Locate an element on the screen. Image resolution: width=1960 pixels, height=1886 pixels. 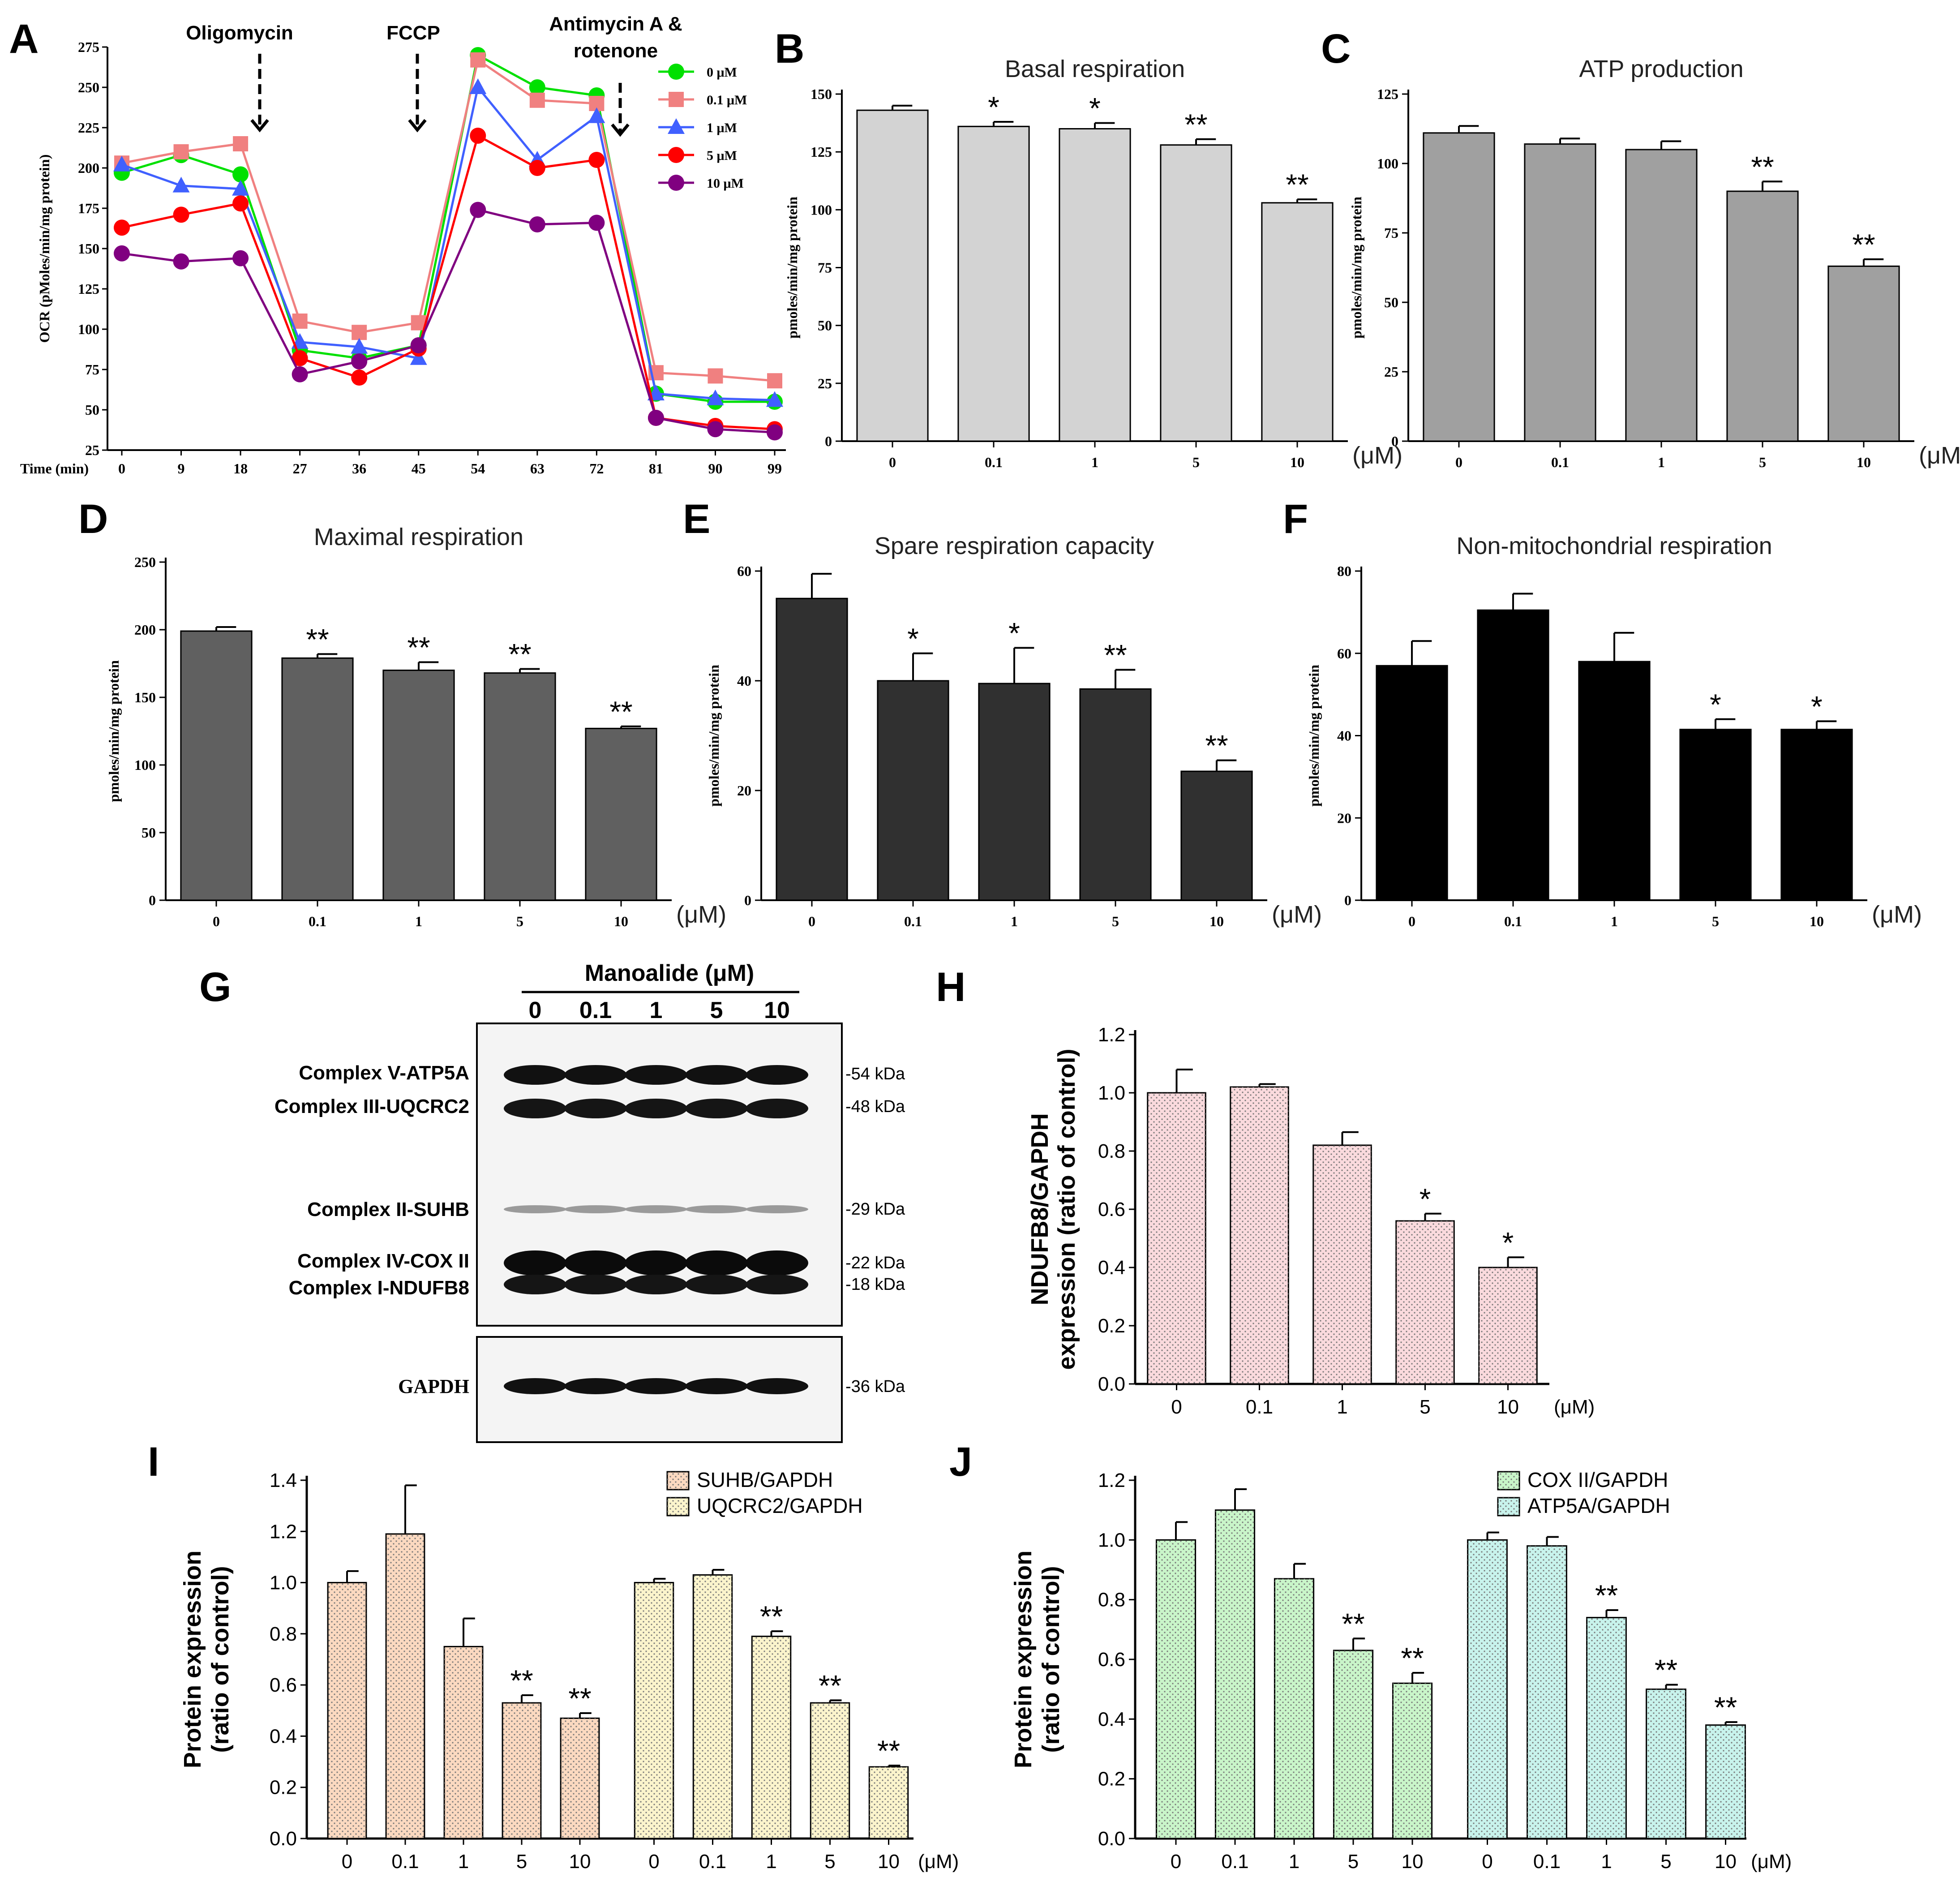
y-tick-label: 0.4 is located at coordinates (1112, 1719).